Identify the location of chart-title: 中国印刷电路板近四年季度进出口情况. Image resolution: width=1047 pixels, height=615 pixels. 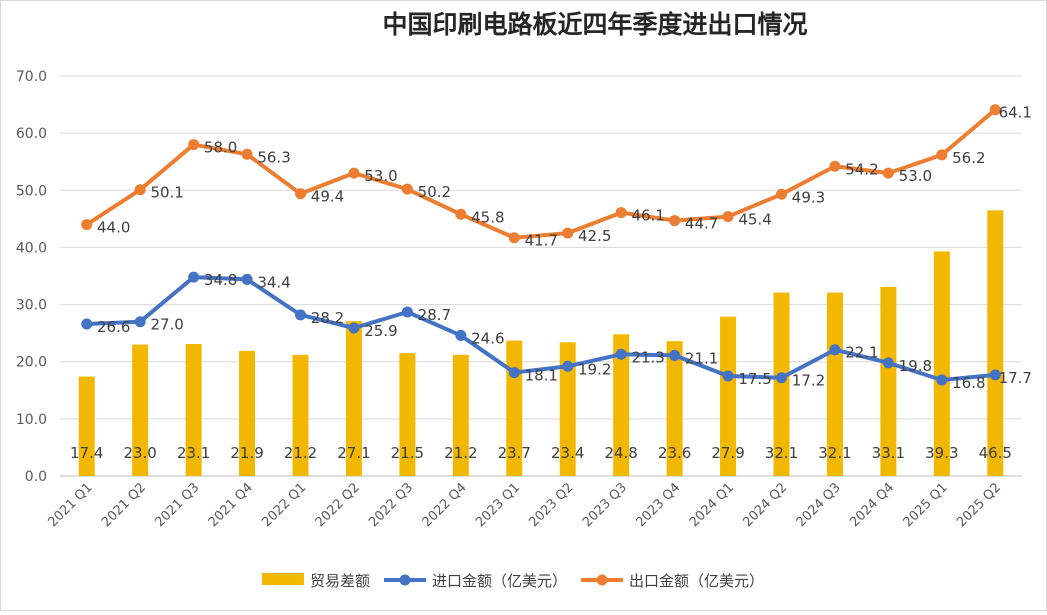
(594, 24).